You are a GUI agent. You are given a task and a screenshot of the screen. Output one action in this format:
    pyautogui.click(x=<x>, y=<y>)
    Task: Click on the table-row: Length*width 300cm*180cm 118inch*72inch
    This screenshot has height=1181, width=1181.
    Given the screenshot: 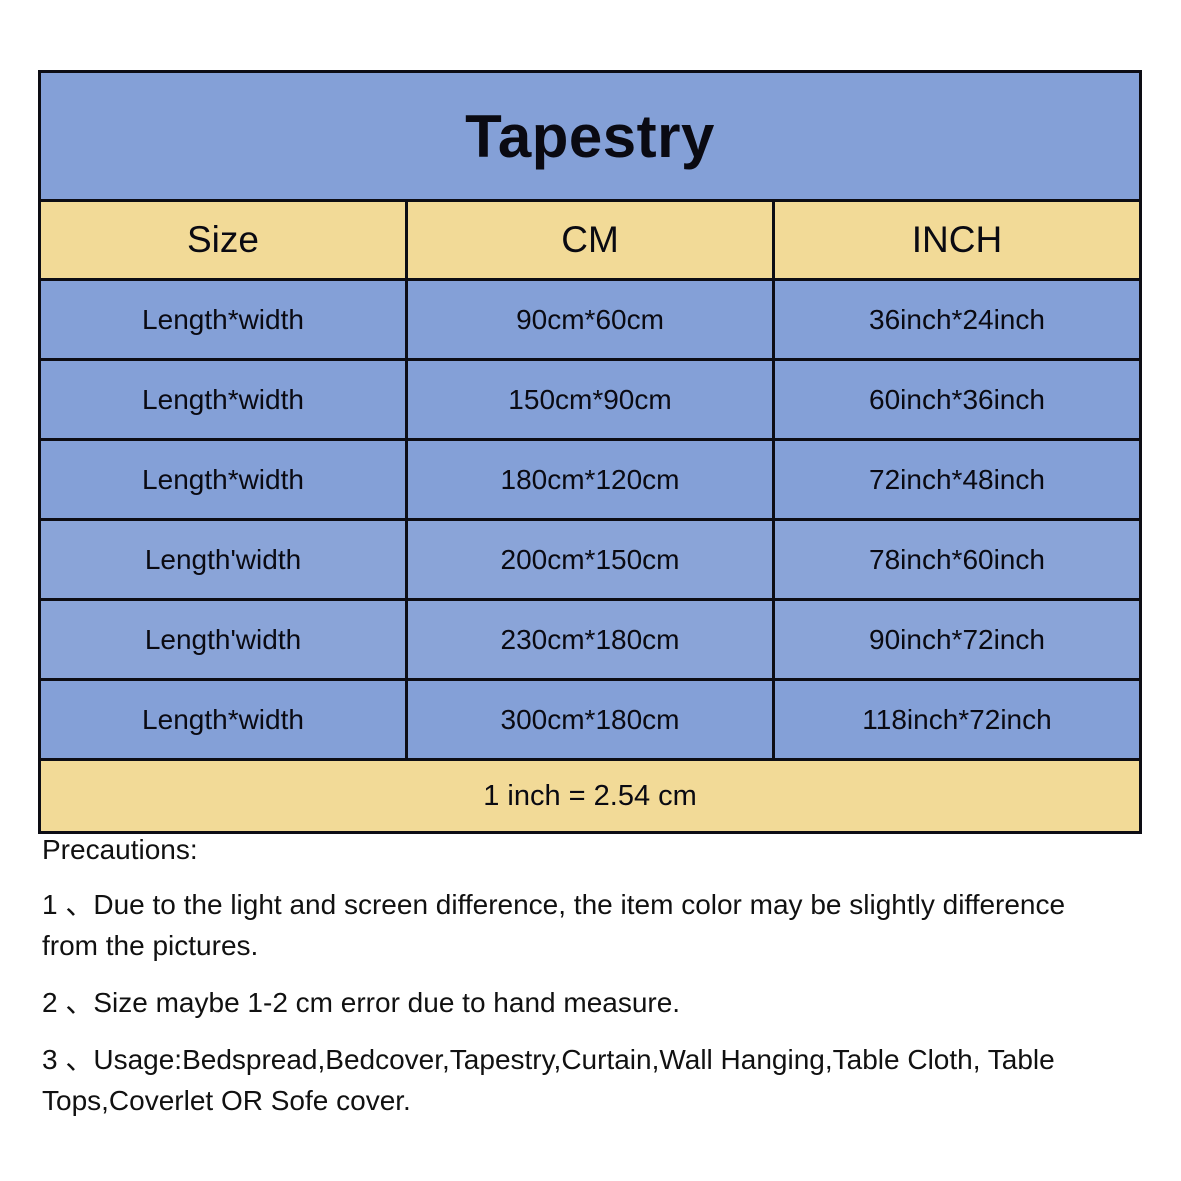 What is the action you would take?
    pyautogui.click(x=590, y=719)
    